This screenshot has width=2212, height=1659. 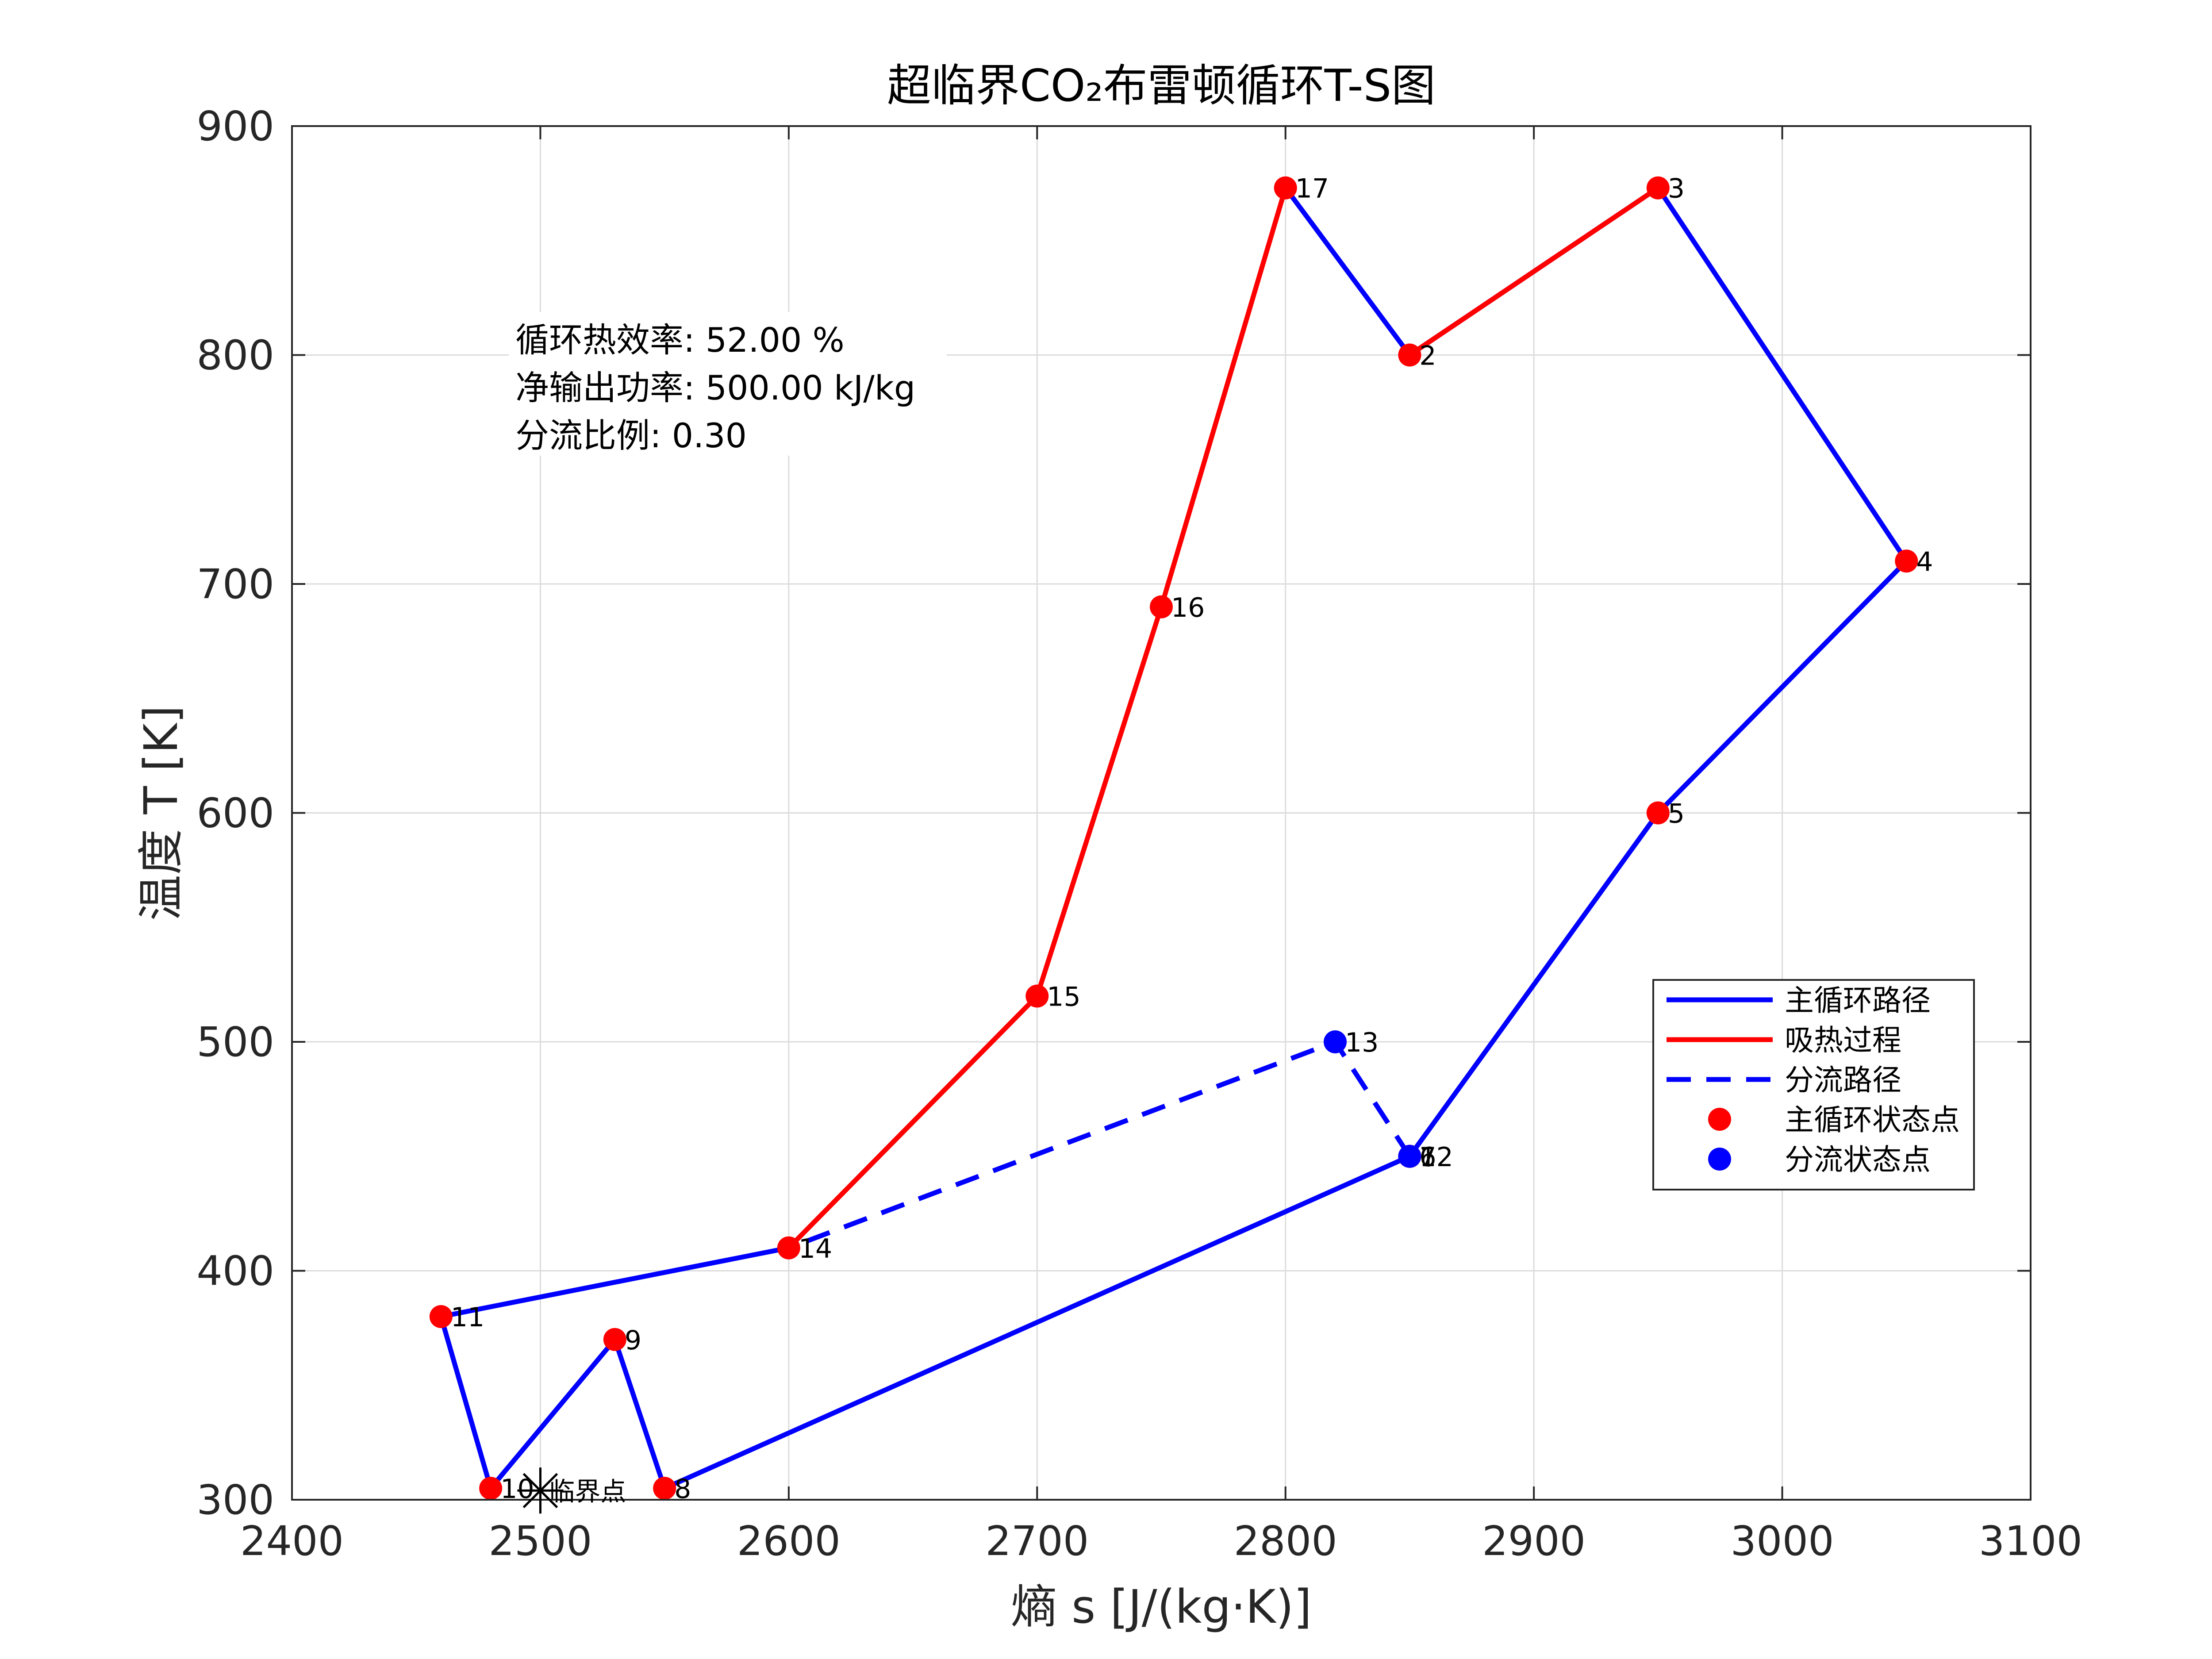 What do you see at coordinates (1858, 1160) in the screenshot?
I see `legend-label: 分流状态点` at bounding box center [1858, 1160].